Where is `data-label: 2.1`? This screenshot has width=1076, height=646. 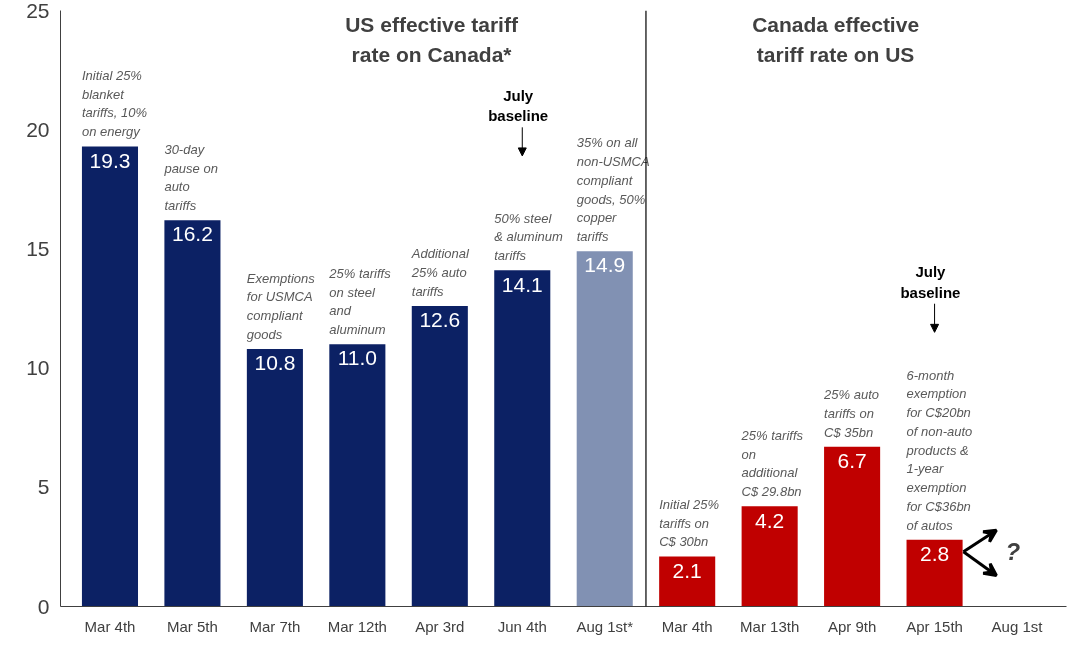 data-label: 2.1 is located at coordinates (687, 570).